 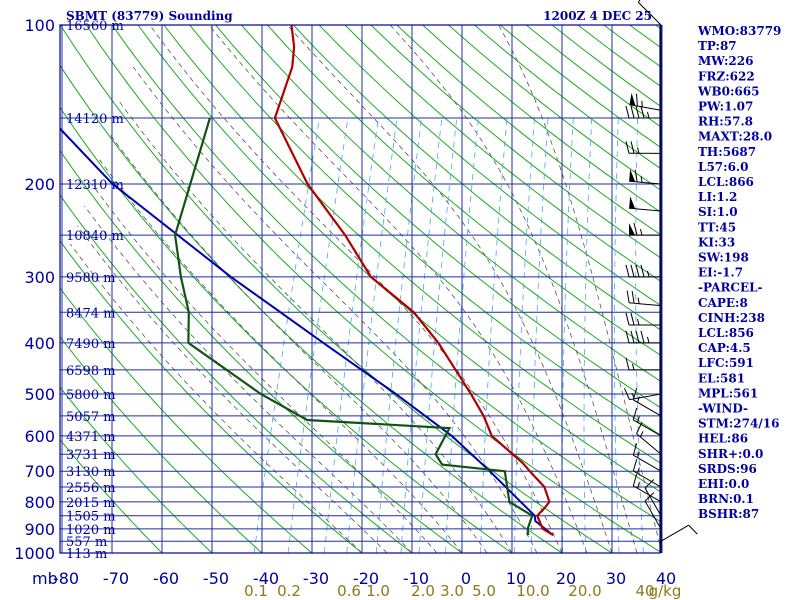 What do you see at coordinates (717, 227) in the screenshot?
I see `sounding-index: TT:45` at bounding box center [717, 227].